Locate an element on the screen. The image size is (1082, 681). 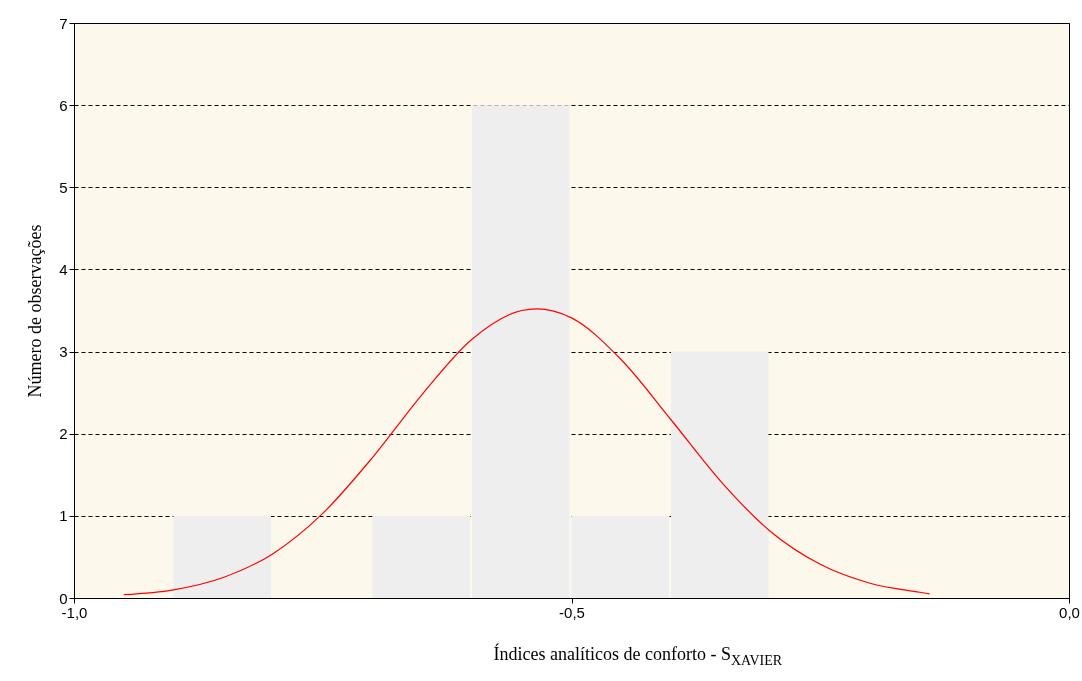
y-tick-label: 4 is located at coordinates (63, 269).